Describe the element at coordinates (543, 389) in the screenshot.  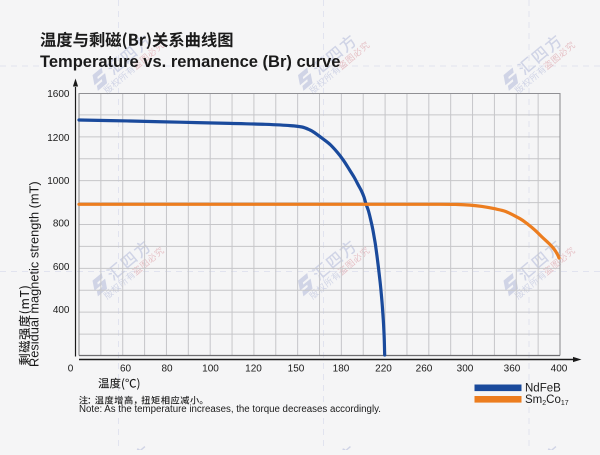
I see `svg-text: NdFeB` at that location.